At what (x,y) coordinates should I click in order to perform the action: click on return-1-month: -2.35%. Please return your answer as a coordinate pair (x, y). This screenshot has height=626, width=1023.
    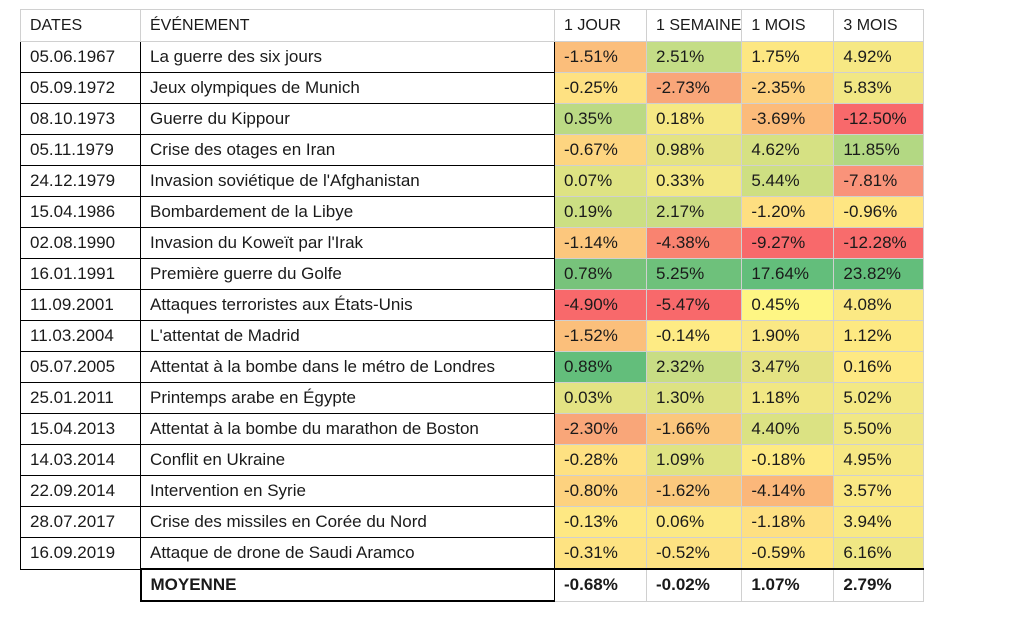
    Looking at the image, I should click on (788, 88).